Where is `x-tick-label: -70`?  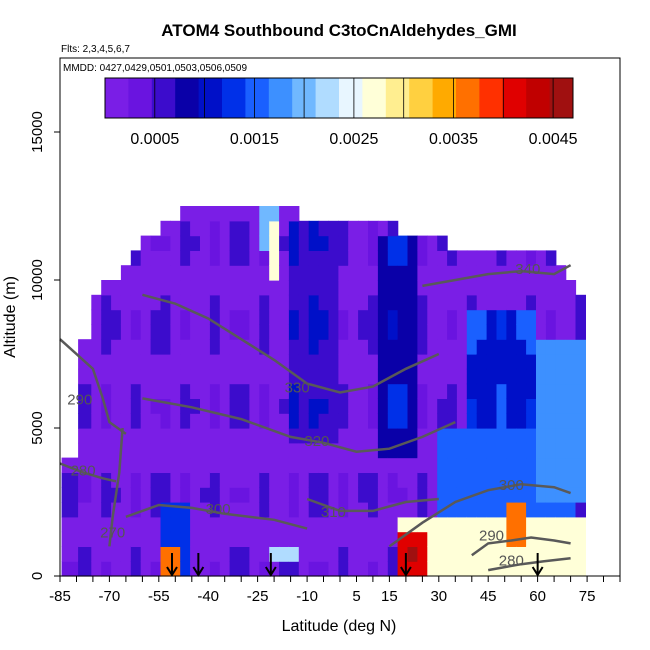
x-tick-label: -70 is located at coordinates (110, 596).